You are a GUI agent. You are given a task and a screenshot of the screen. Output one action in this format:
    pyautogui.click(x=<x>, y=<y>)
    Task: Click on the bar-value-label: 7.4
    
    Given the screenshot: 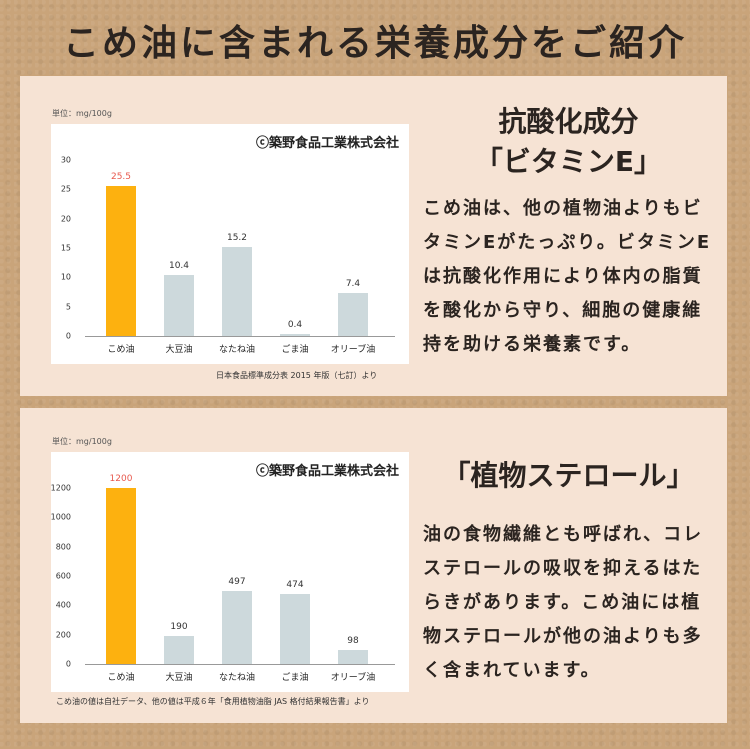 What is the action you would take?
    pyautogui.click(x=353, y=283)
    